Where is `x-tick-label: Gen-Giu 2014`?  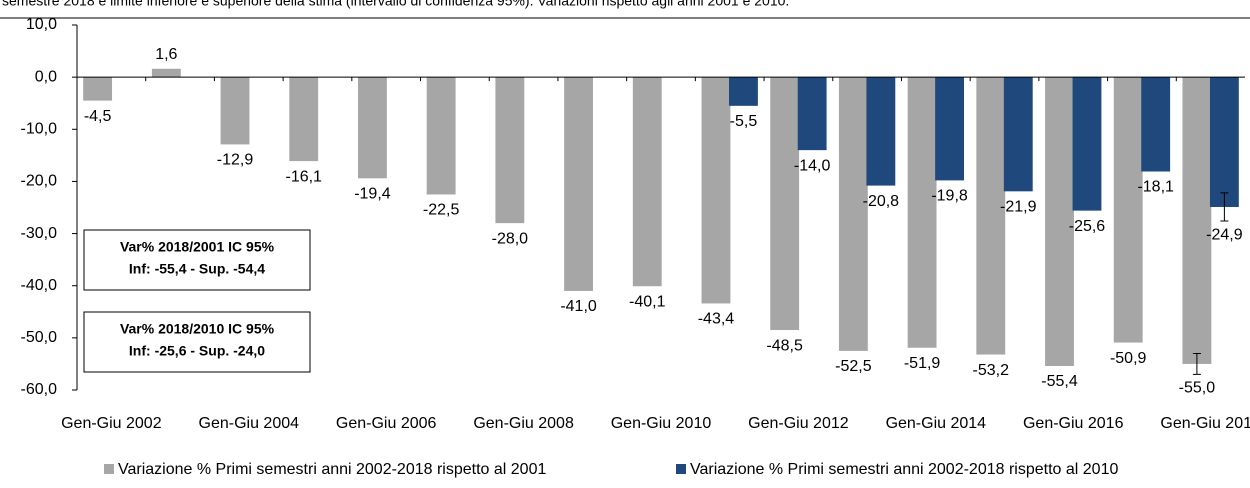 x-tick-label: Gen-Giu 2014 is located at coordinates (936, 423).